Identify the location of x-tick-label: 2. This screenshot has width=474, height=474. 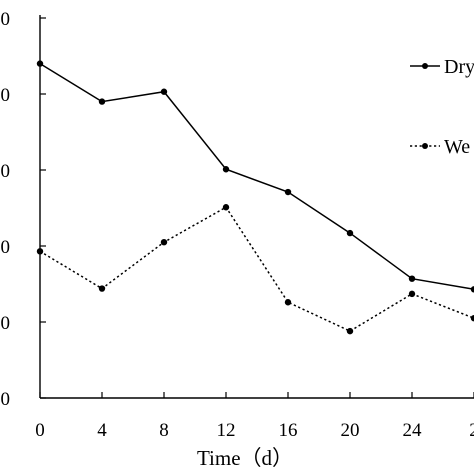
(471, 430).